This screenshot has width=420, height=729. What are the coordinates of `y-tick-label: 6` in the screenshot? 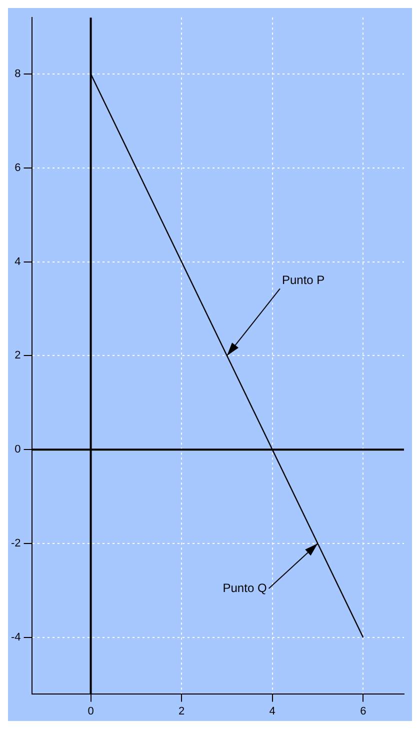 It's located at (17, 168).